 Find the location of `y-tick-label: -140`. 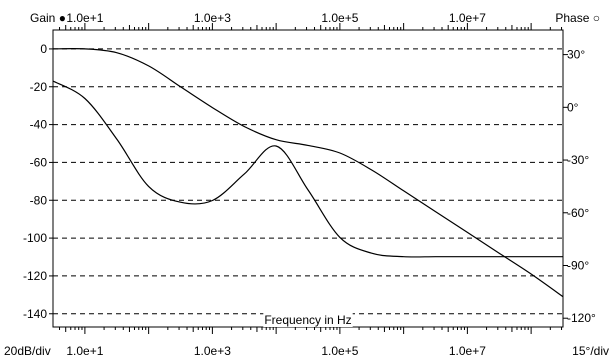

y-tick-label: -140 is located at coordinates (35, 314).